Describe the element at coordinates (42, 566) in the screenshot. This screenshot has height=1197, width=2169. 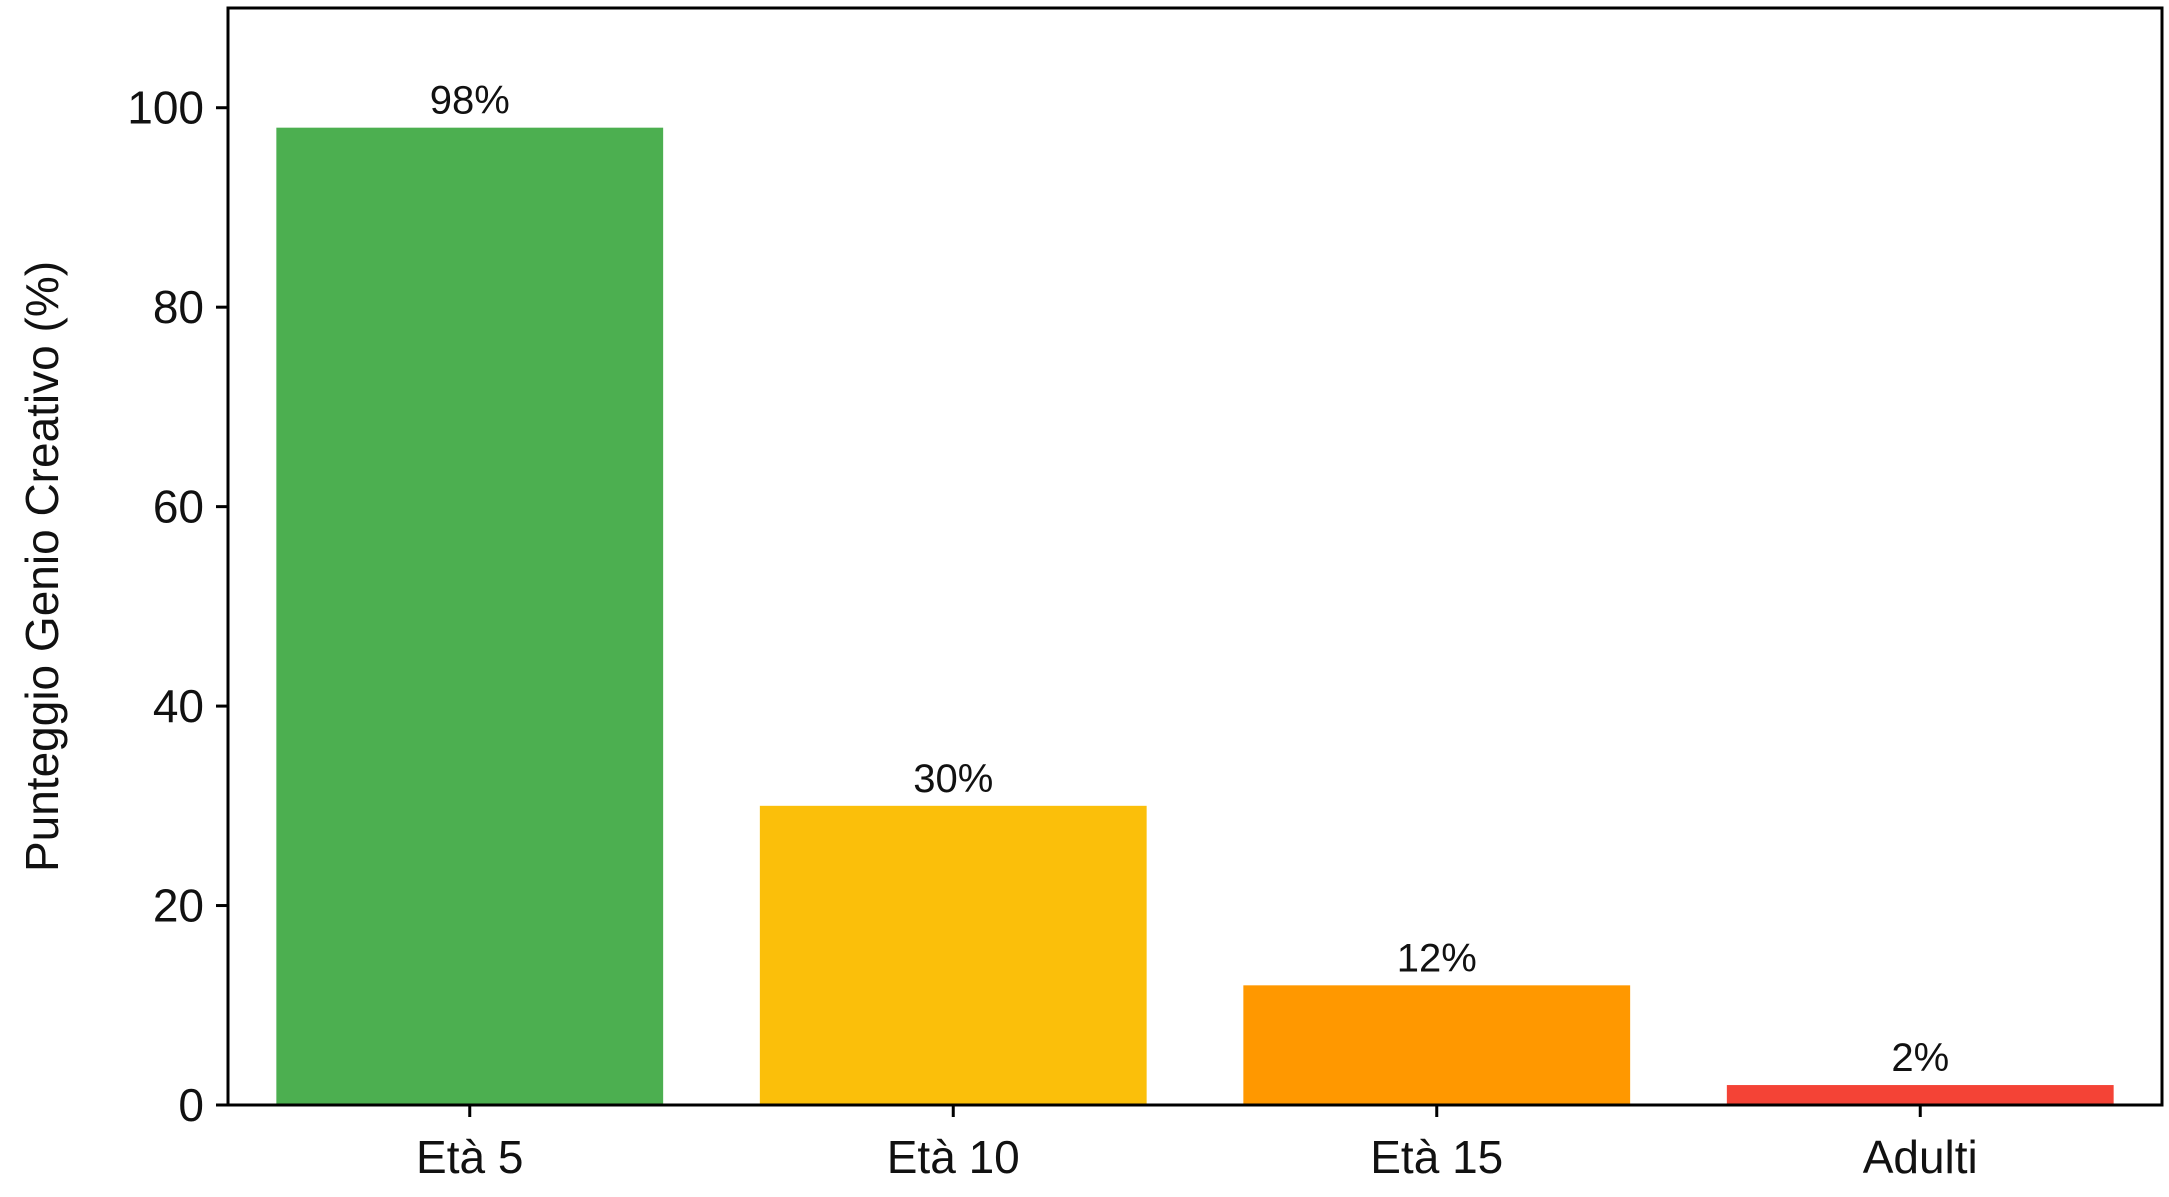
I see `y-axis-label: Punteggio Genio Creativo (%)` at that location.